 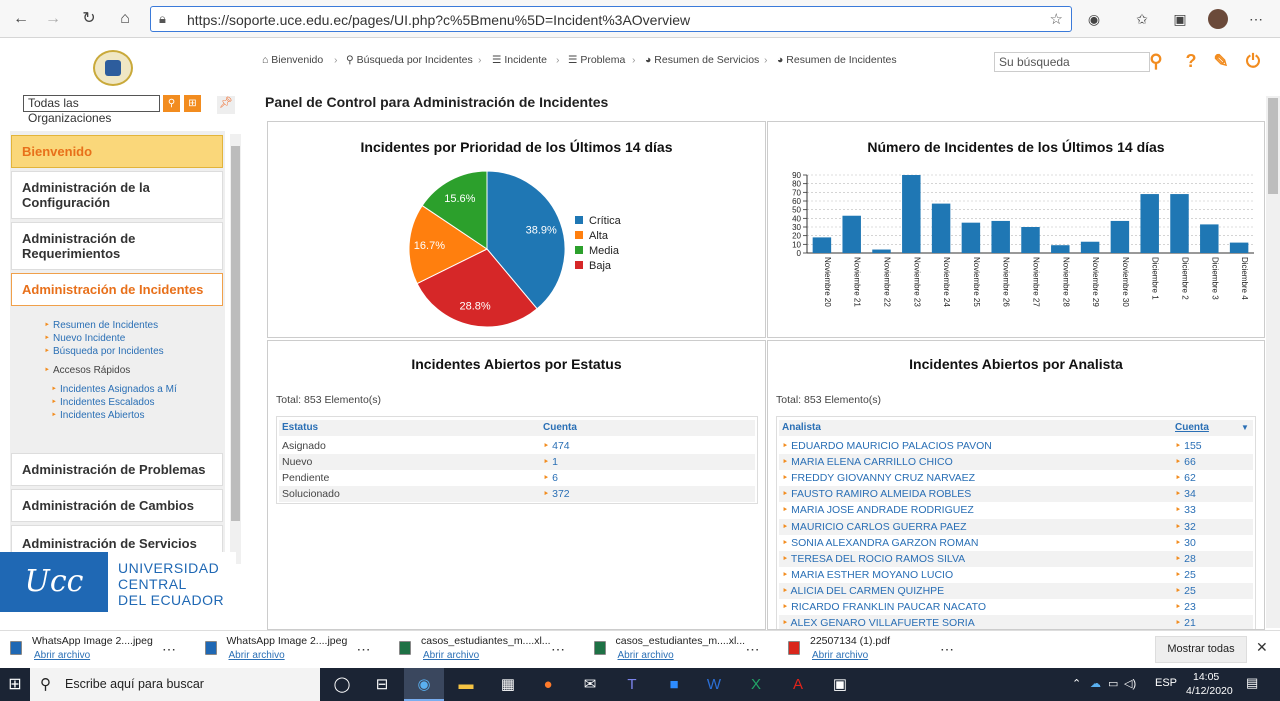 I want to click on analyst-link: FAUSTO RAMIRO ALMEIDA ROBLES, so click(x=876, y=494).